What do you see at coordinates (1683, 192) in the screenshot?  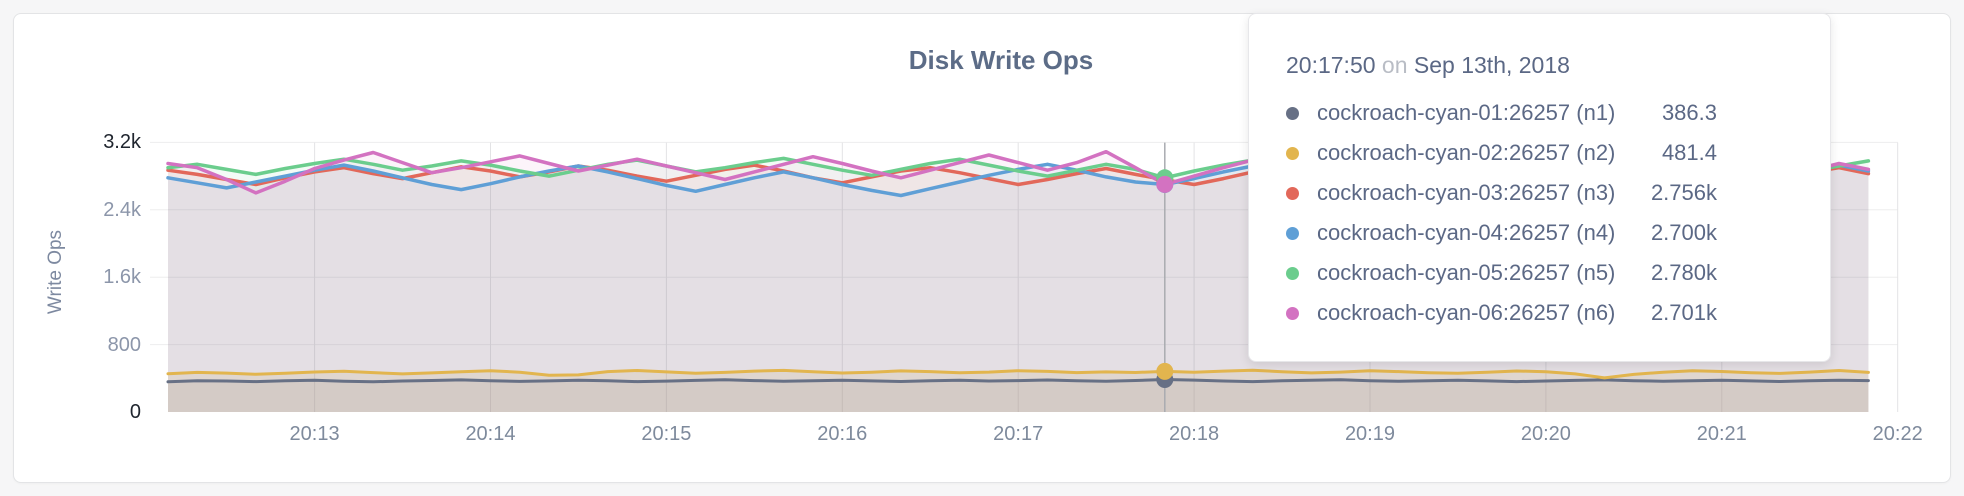 I see `tooltip-series-value: 2.756k` at bounding box center [1683, 192].